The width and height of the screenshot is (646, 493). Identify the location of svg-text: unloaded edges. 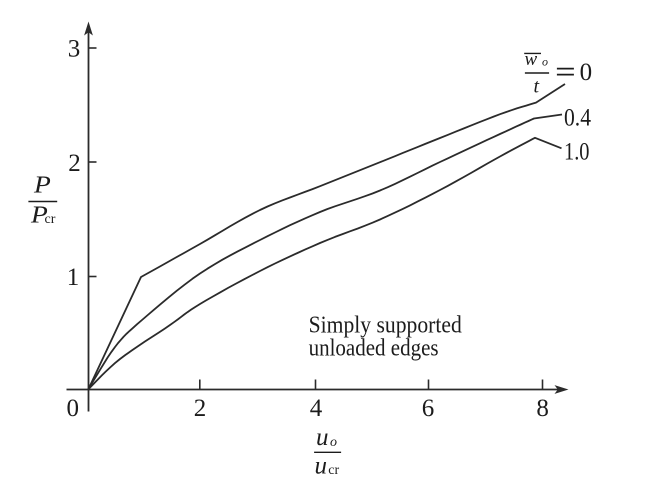
(374, 349).